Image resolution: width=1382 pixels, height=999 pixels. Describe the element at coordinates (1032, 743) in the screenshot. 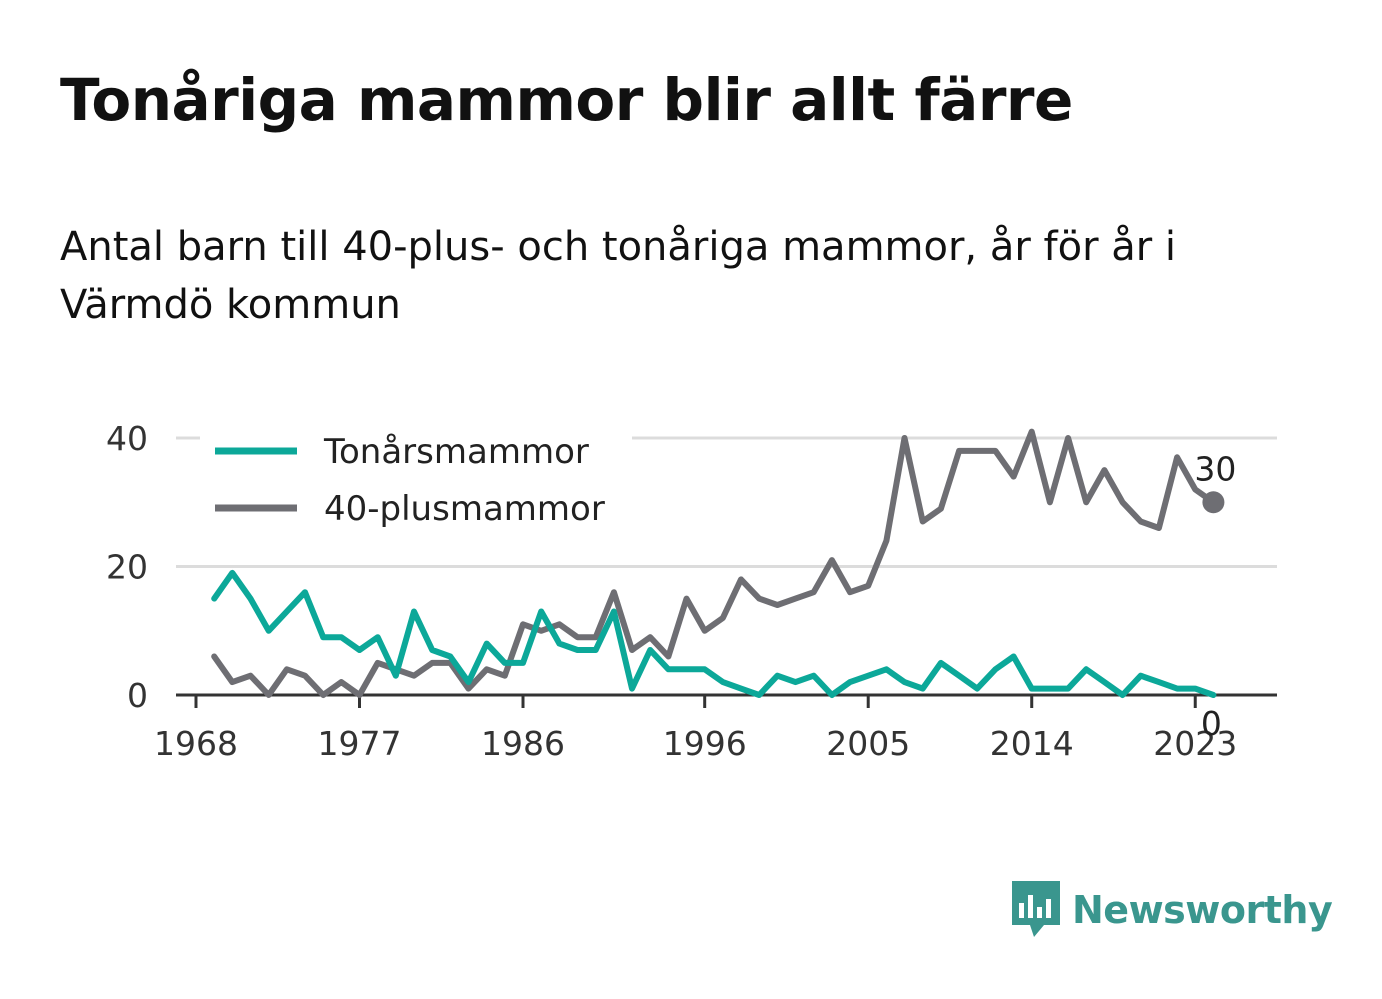

I see `x-tick-label: 2014` at that location.